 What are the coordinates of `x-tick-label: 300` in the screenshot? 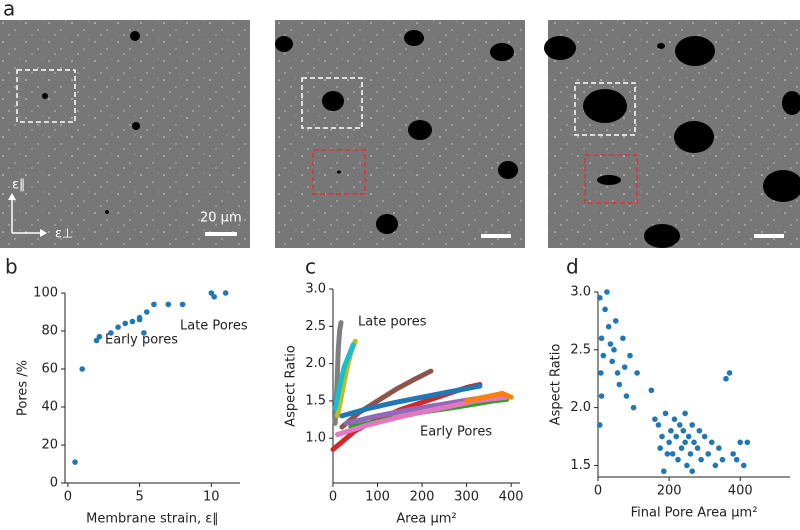 It's located at (466, 497).